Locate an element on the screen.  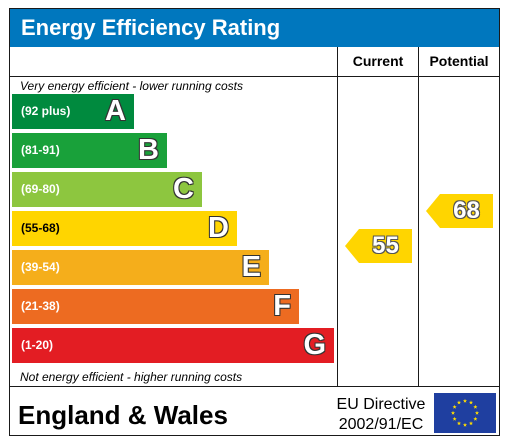
potential-rating-arrow is located at coordinates (459, 211).